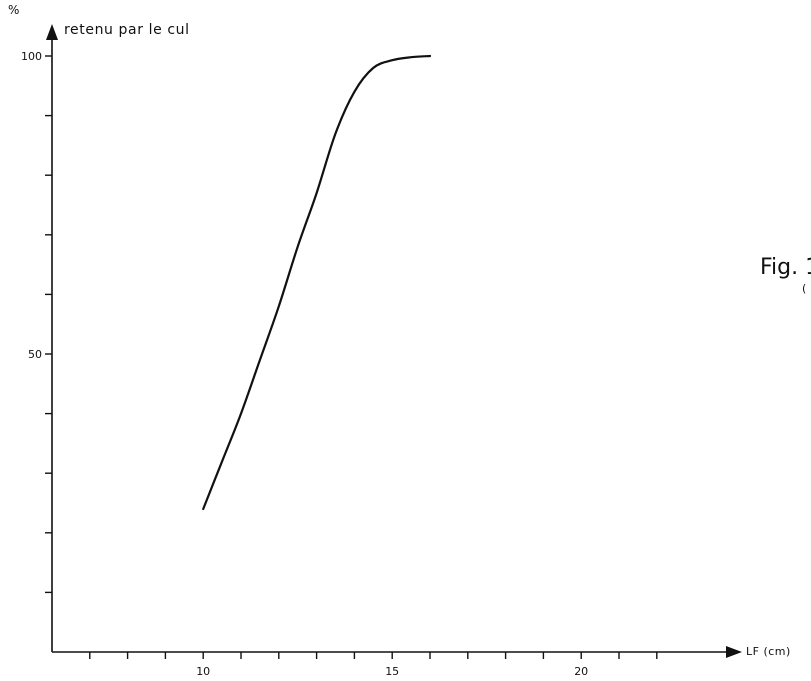 The height and width of the screenshot is (681, 811). I want to click on x-axis-title: LF (cm), so click(768, 651).